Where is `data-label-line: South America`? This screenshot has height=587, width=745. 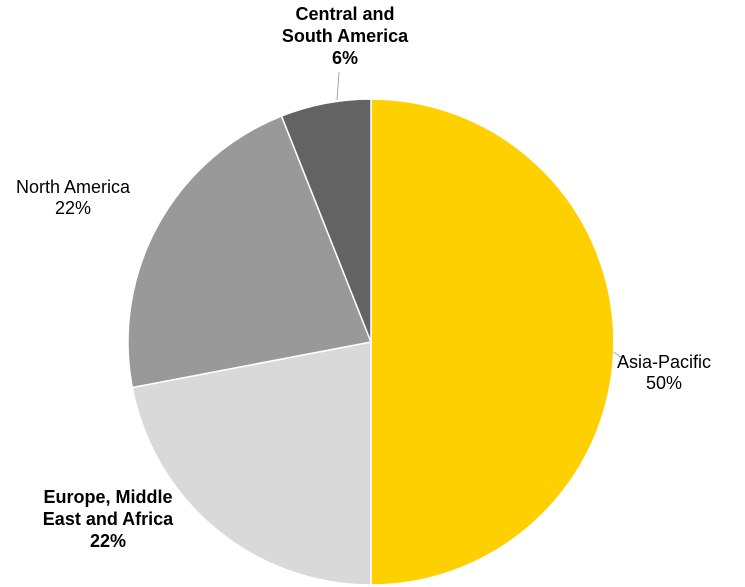 data-label-line: South America is located at coordinates (345, 36).